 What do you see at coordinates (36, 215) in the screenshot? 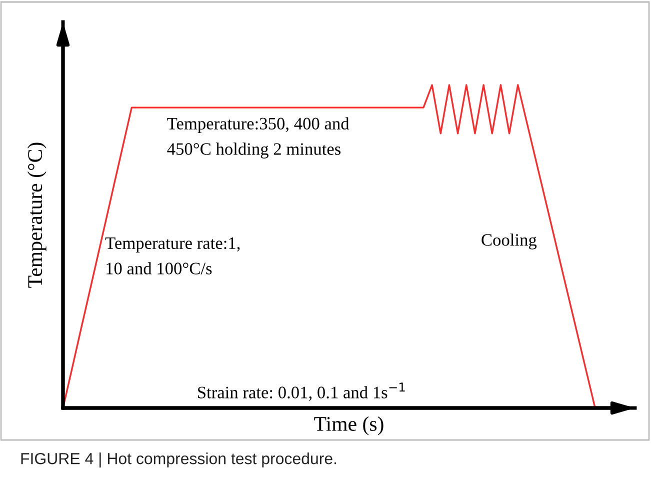
I see `y-axis-title: Temperature (°C)` at bounding box center [36, 215].